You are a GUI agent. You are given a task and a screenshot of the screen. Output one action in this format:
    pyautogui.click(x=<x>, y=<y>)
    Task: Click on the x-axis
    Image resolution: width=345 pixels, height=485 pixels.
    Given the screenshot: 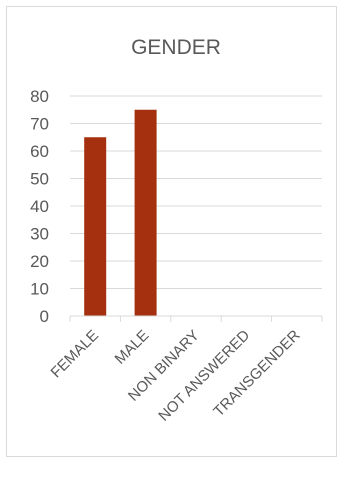 What is the action you would take?
    pyautogui.click(x=196, y=318)
    